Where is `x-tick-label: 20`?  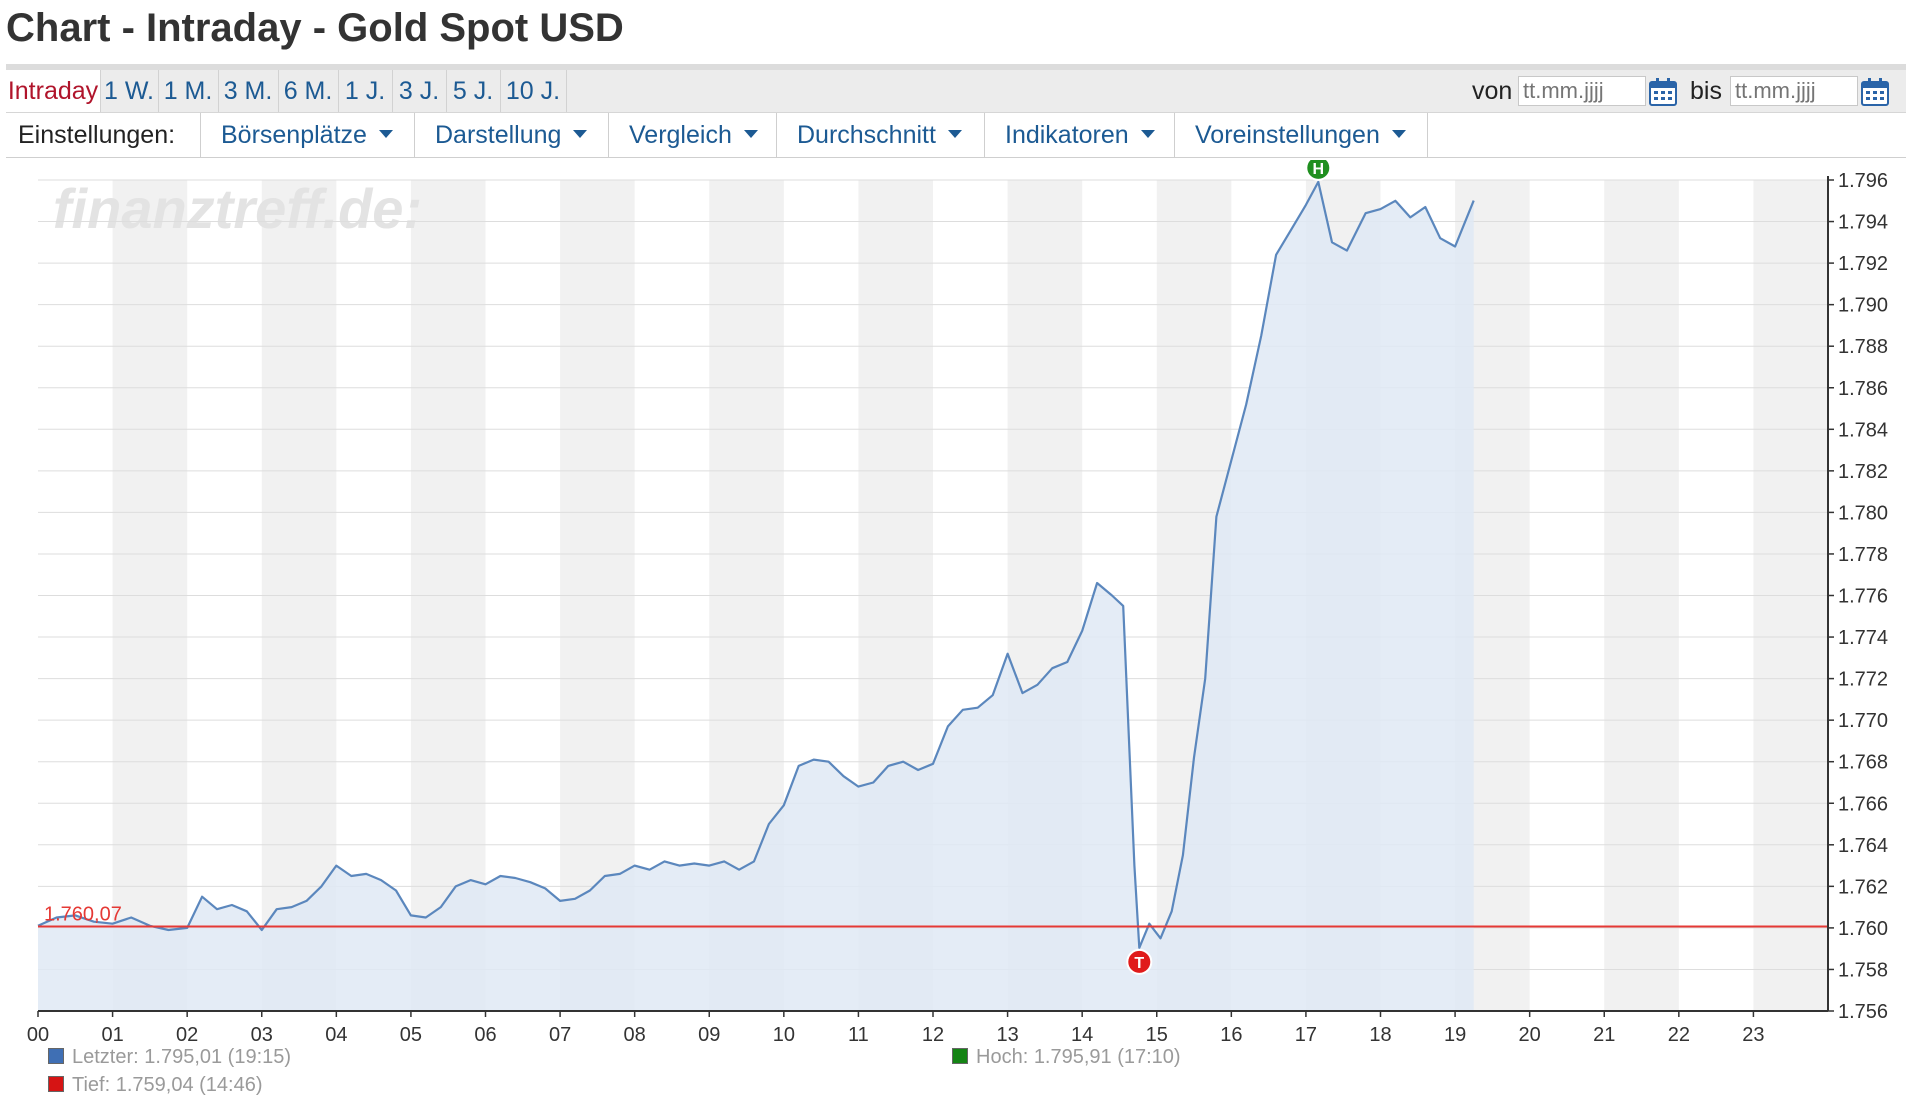 x-tick-label: 20 is located at coordinates (1530, 1035).